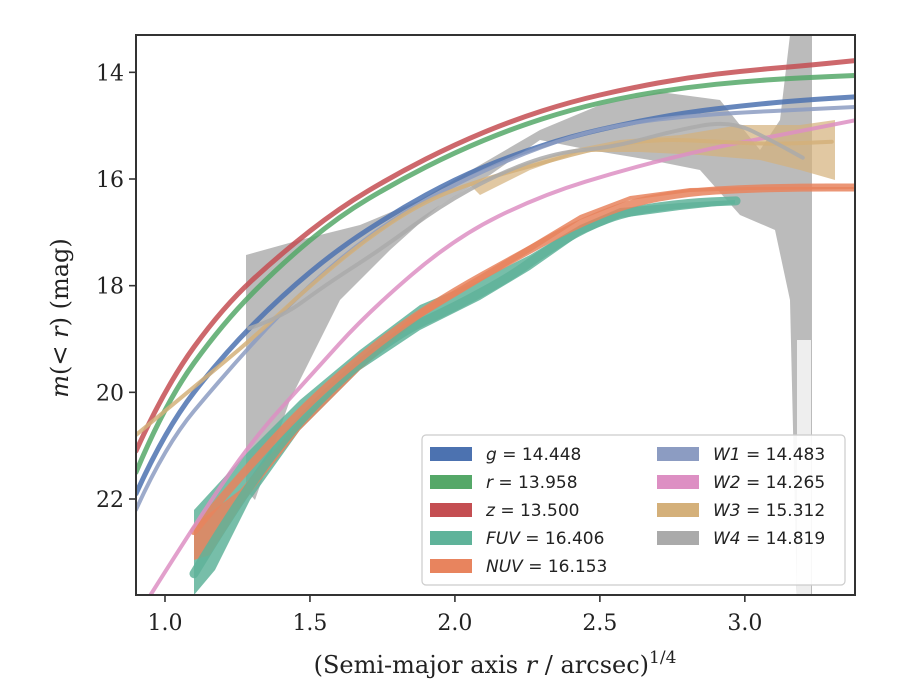 This screenshot has height=700, width=900. I want to click on legend-swatch-w1, so click(678, 454).